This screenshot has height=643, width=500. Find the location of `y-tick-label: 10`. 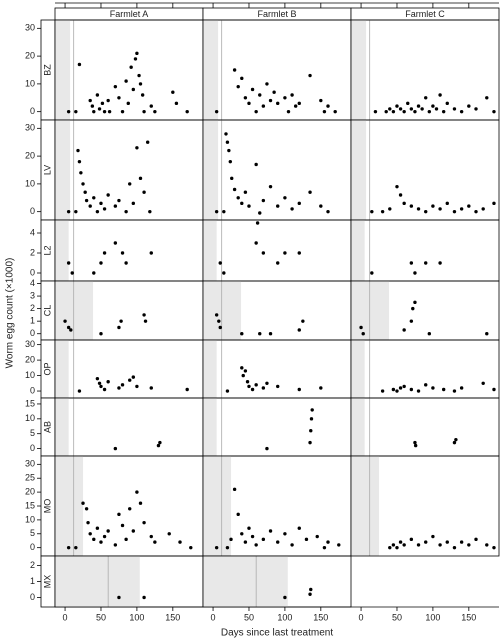

y-tick-label: 10 is located at coordinates (30, 418).